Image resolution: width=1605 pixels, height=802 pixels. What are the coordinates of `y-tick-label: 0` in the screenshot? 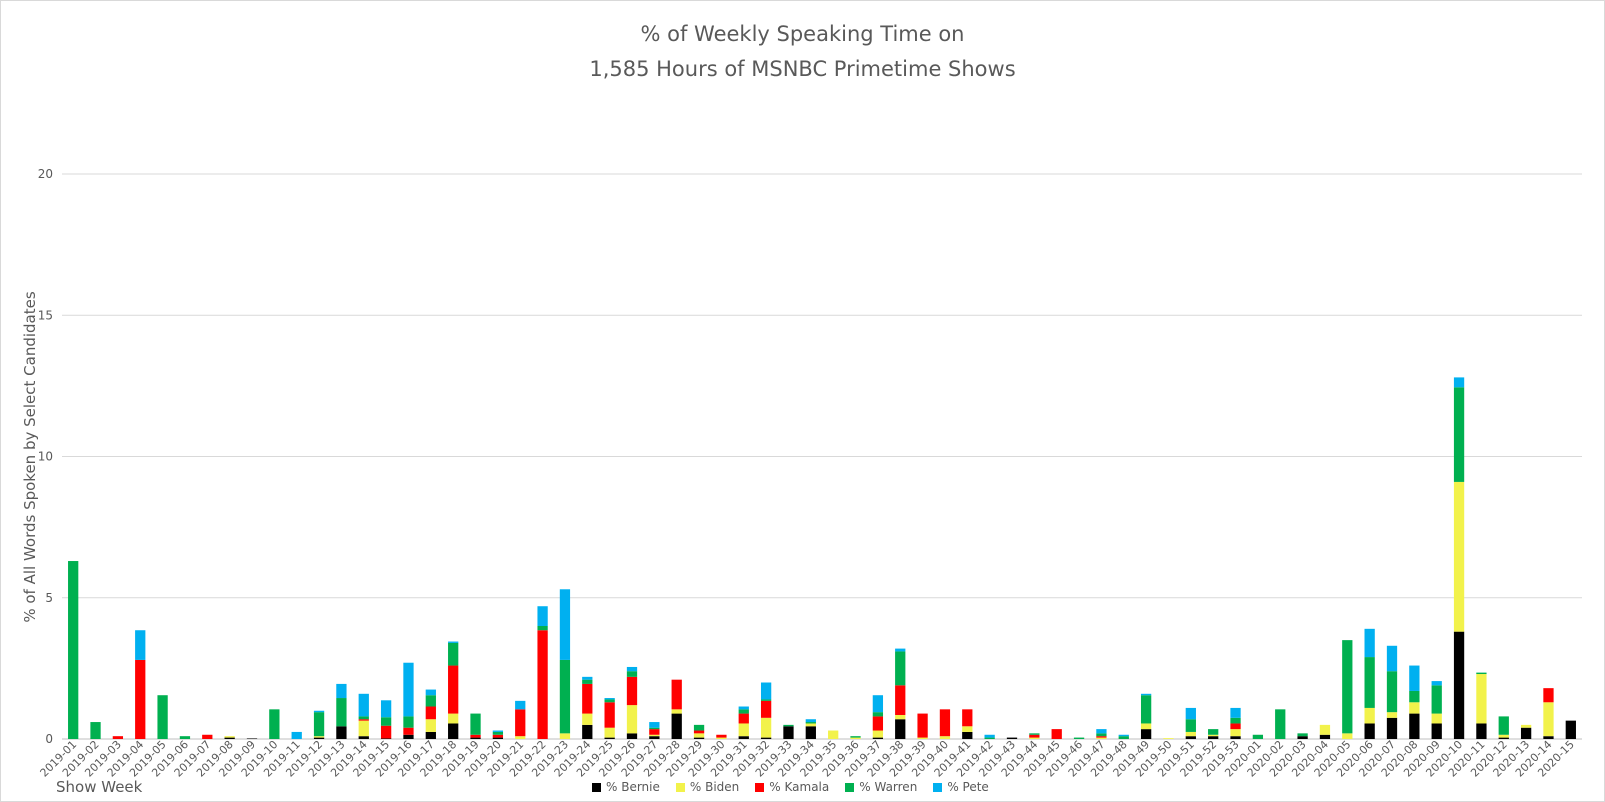 It's located at (49, 739).